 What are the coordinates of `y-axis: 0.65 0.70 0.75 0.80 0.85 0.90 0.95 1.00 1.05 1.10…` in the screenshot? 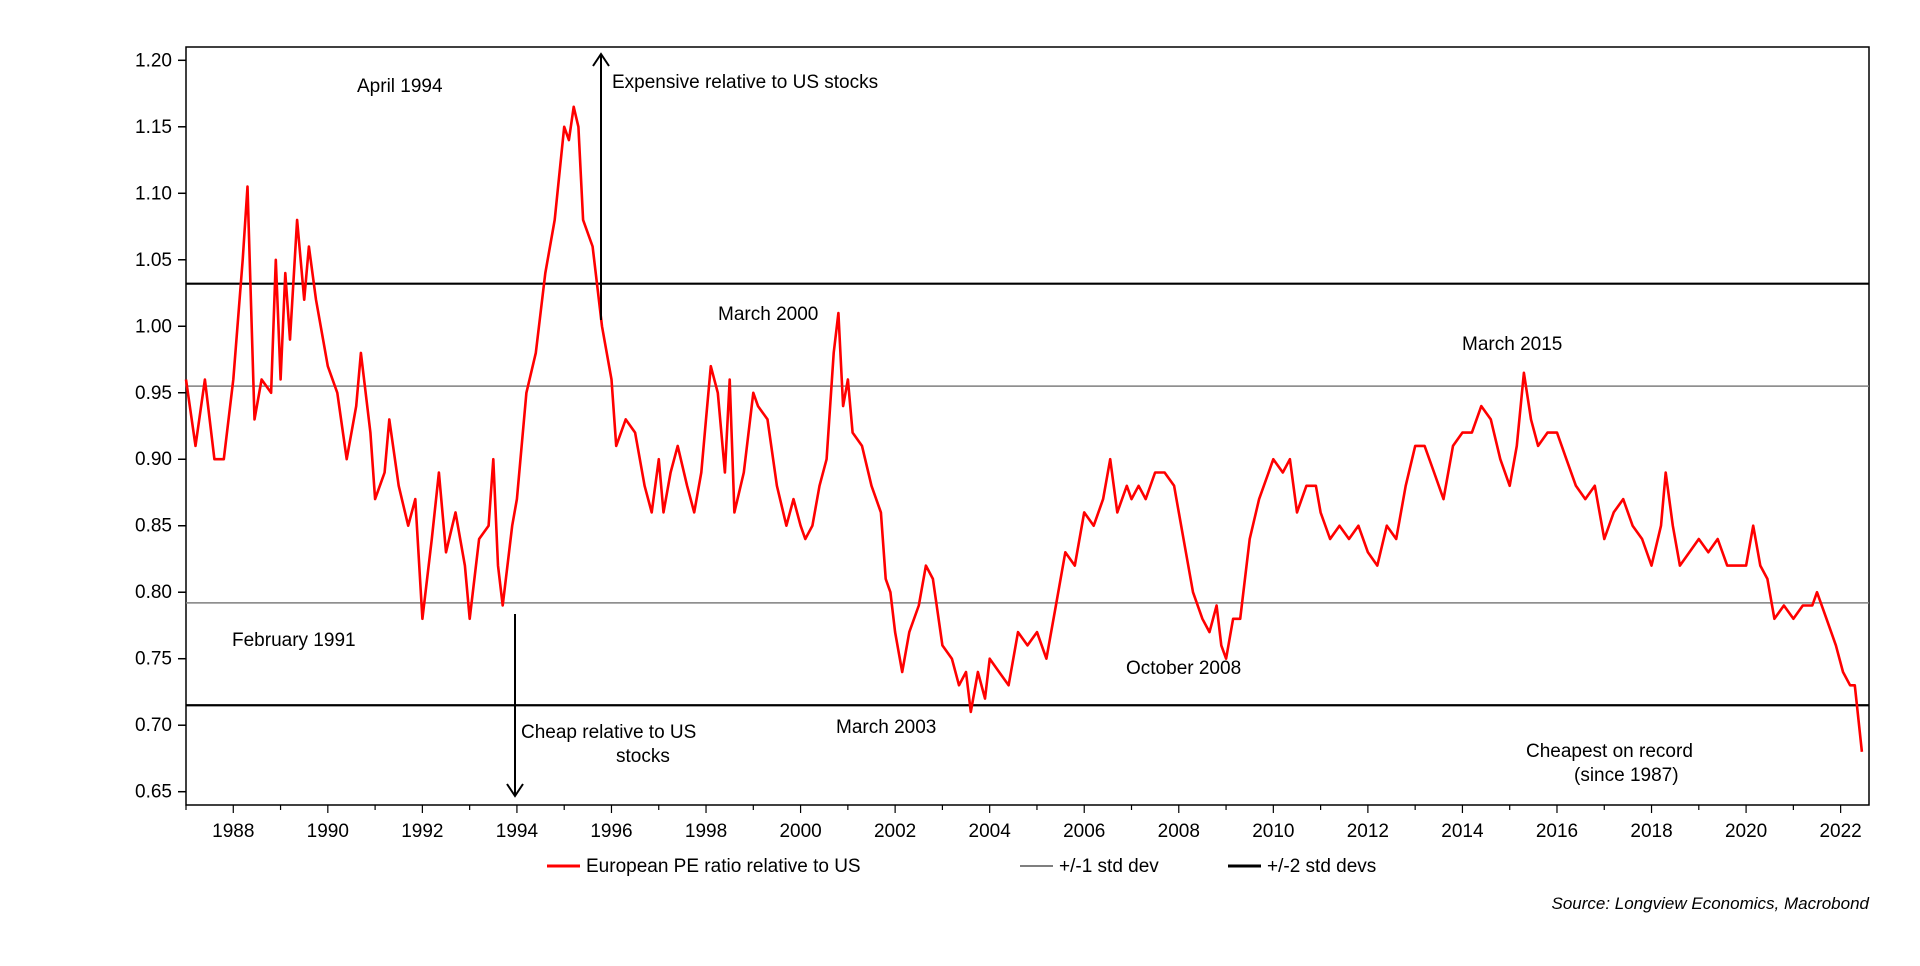 It's located at (160, 426).